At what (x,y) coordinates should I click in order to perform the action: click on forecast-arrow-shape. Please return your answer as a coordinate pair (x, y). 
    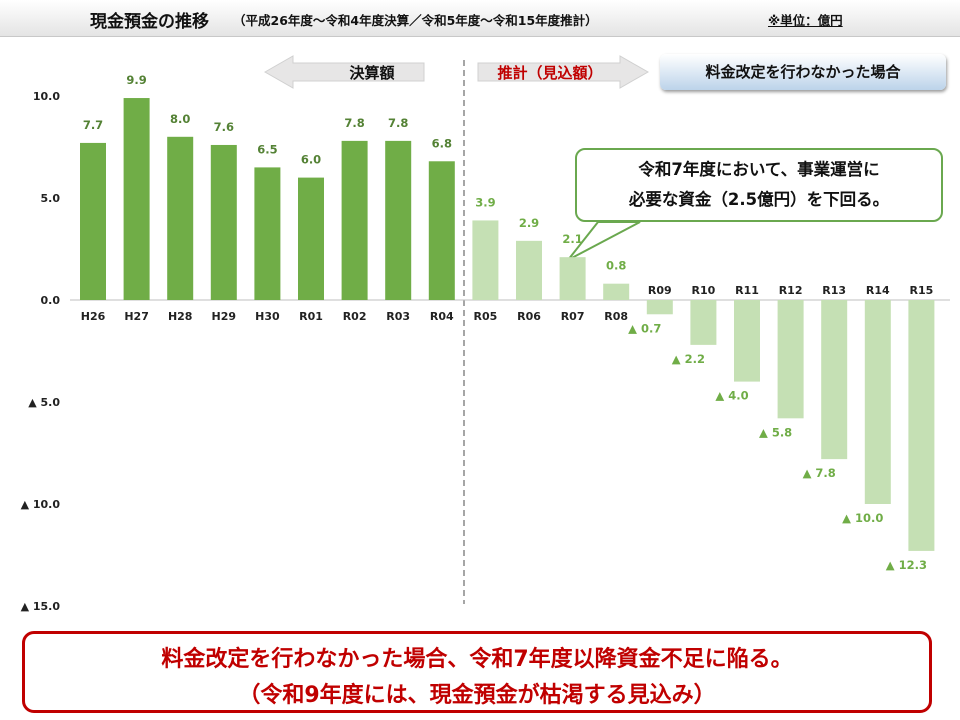
    Looking at the image, I should click on (563, 72).